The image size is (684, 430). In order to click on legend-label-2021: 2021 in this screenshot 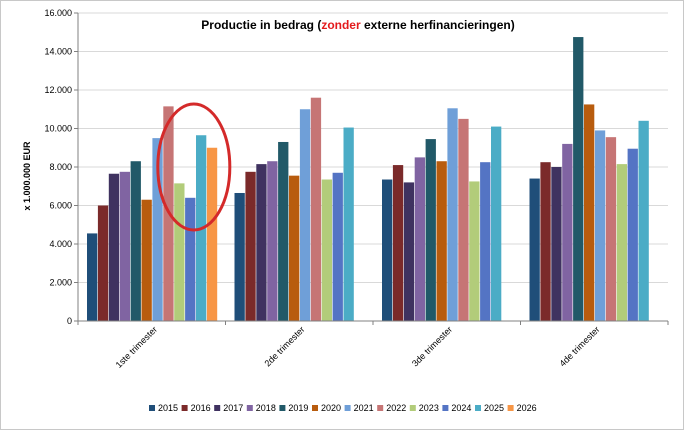, I will do `click(364, 408)`.